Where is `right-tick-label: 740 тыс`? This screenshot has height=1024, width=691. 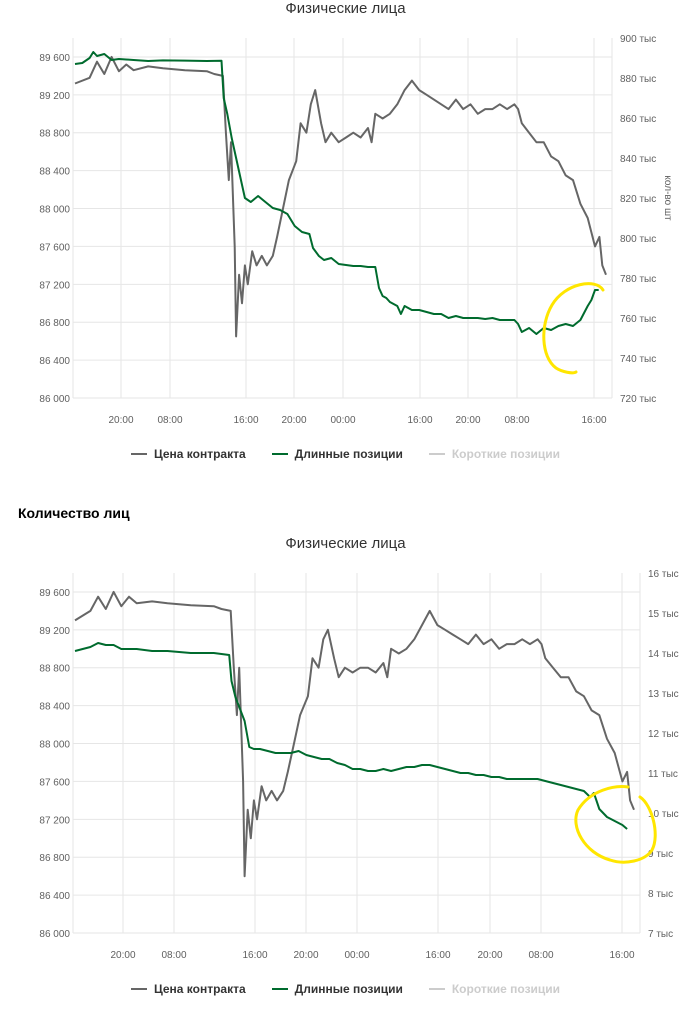
right-tick-label: 740 тыс is located at coordinates (638, 359).